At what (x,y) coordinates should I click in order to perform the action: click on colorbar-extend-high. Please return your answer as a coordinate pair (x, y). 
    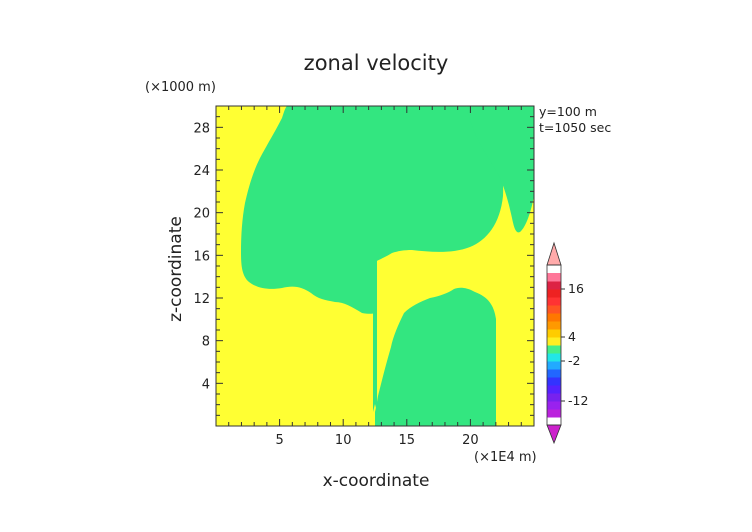
    Looking at the image, I should click on (554, 253).